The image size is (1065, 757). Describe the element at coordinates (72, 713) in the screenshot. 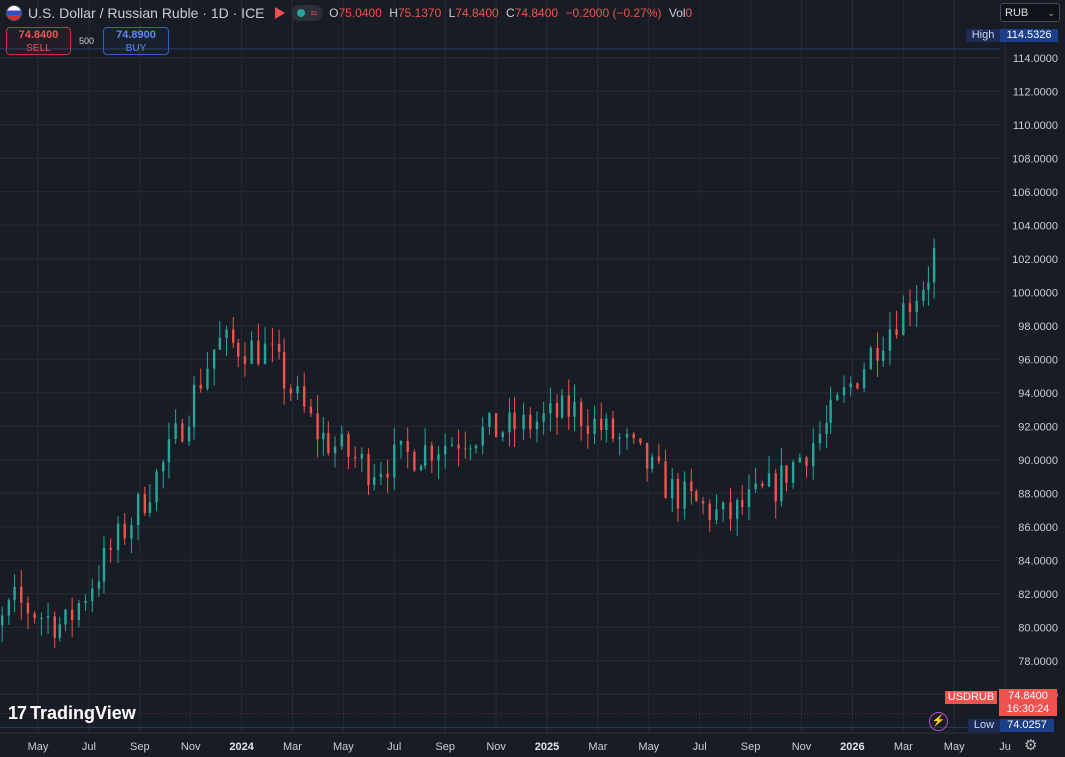

I see `tradingview-logo: 17 TradingView` at that location.